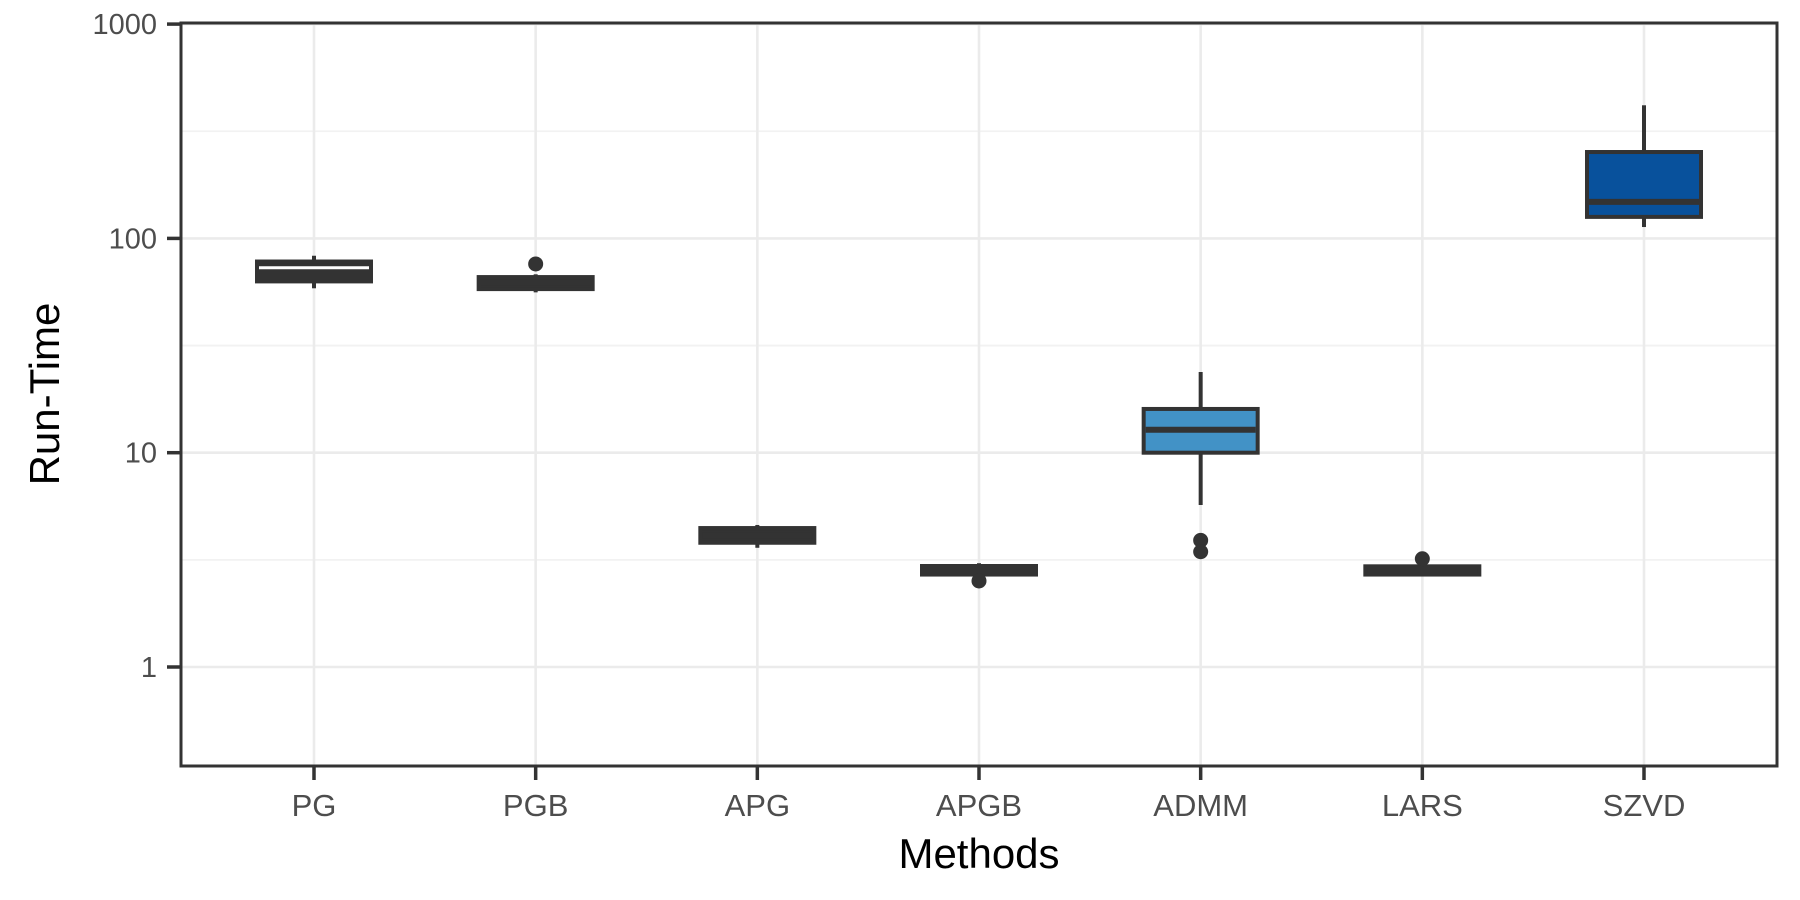 Image resolution: width=1800 pixels, height=900 pixels. Describe the element at coordinates (536, 264) in the screenshot. I see `outlier-PGB` at that location.